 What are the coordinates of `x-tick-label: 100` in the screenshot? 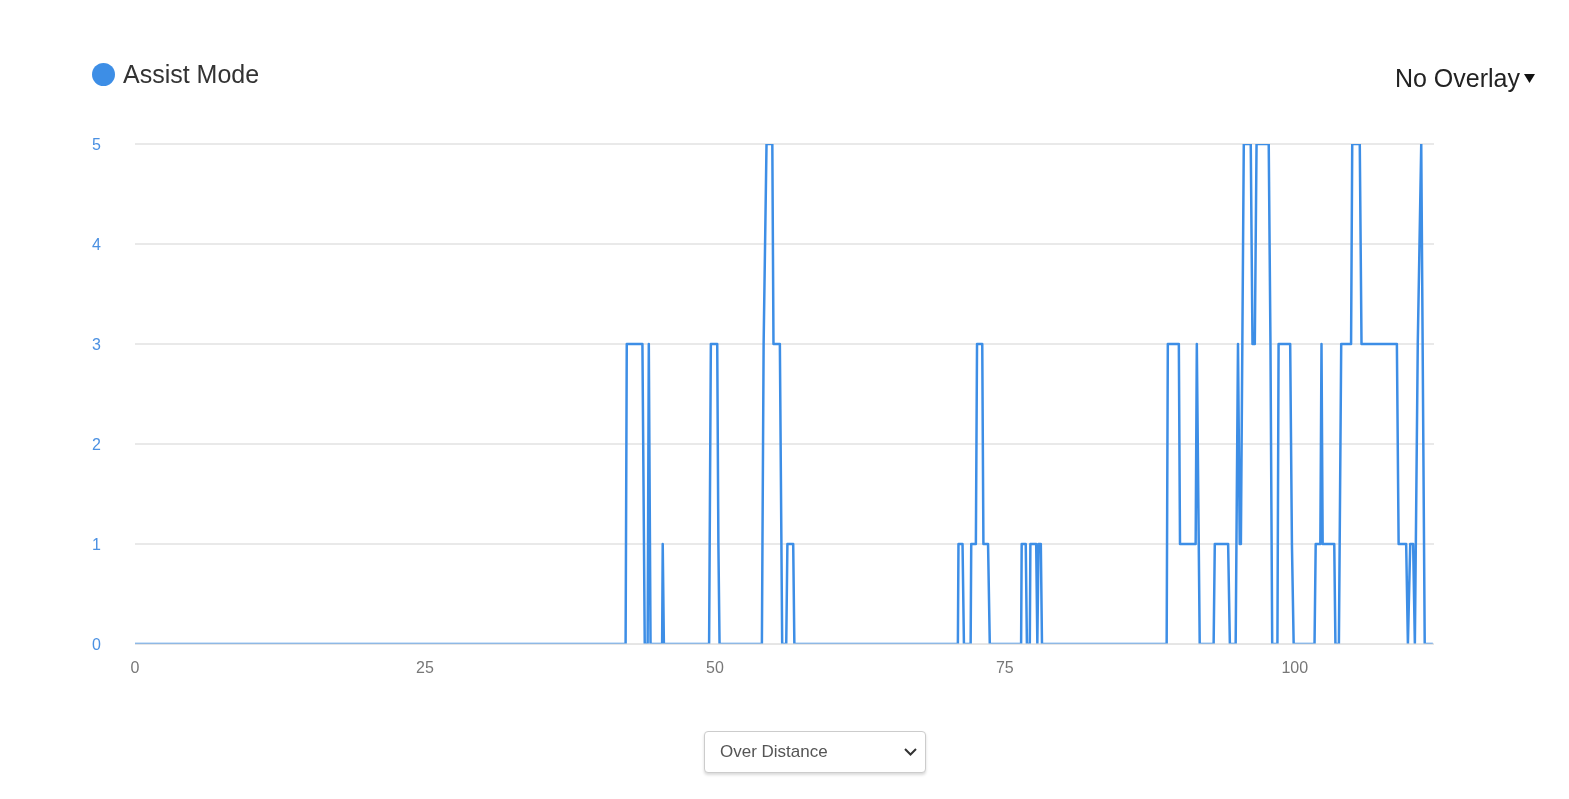 It's located at (1295, 668).